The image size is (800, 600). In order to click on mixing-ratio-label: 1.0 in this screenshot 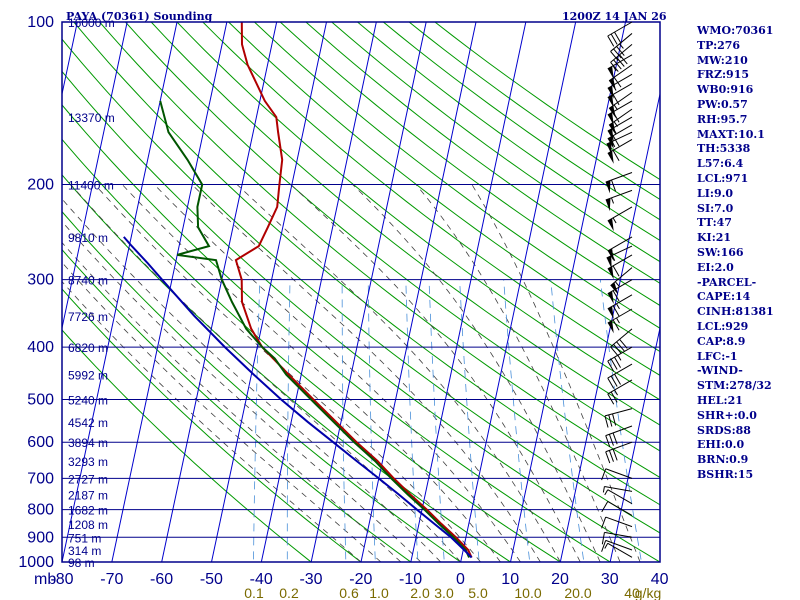, I will do `click(379, 592)`.